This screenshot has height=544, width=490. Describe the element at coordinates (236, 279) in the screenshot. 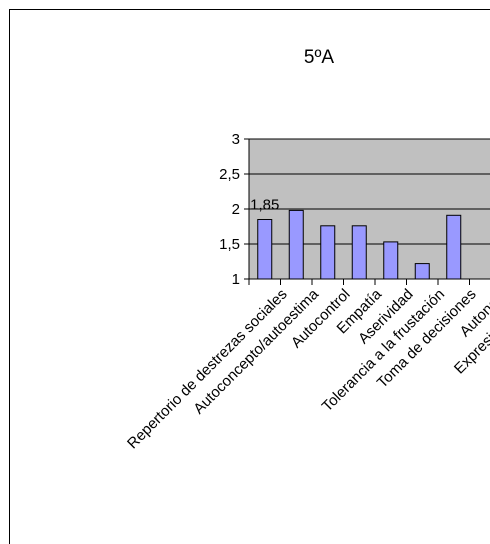

I see `y-tick-label: 1` at that location.